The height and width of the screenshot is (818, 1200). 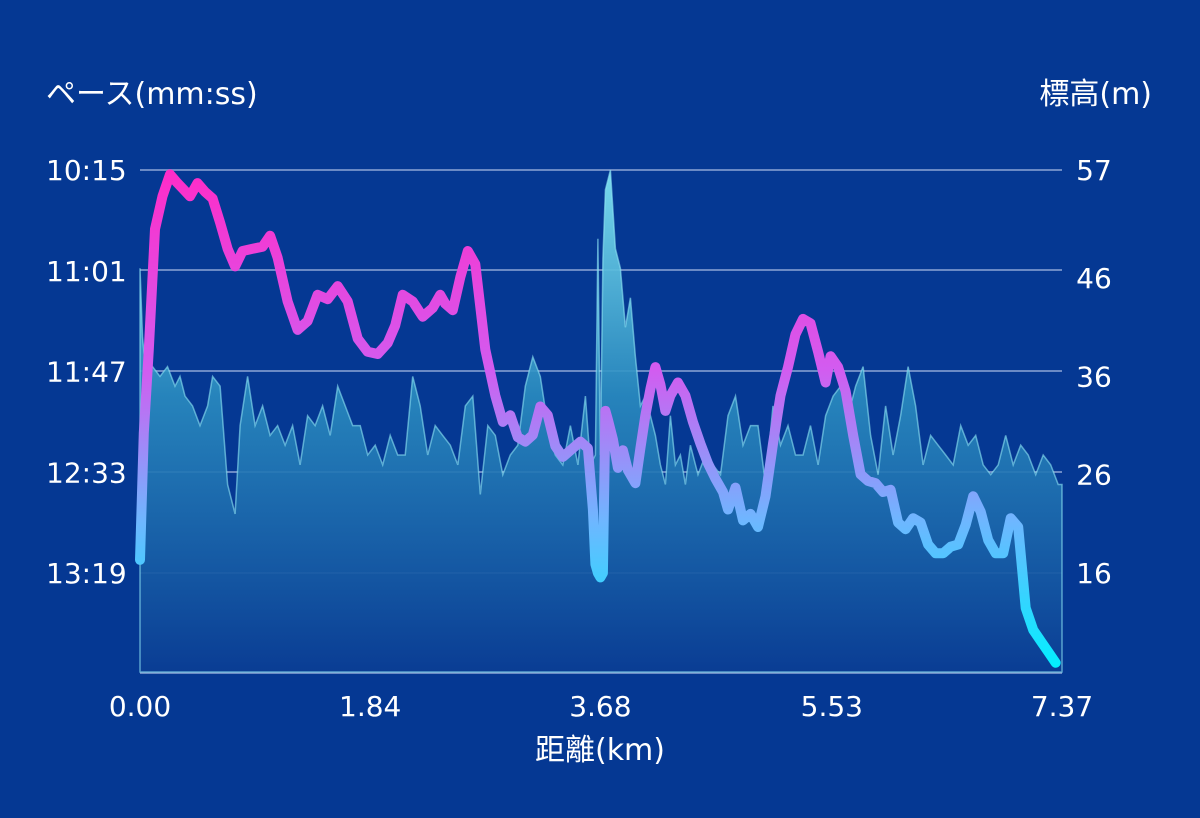 I want to click on x-tick-label: 7.37, so click(x=1062, y=706).